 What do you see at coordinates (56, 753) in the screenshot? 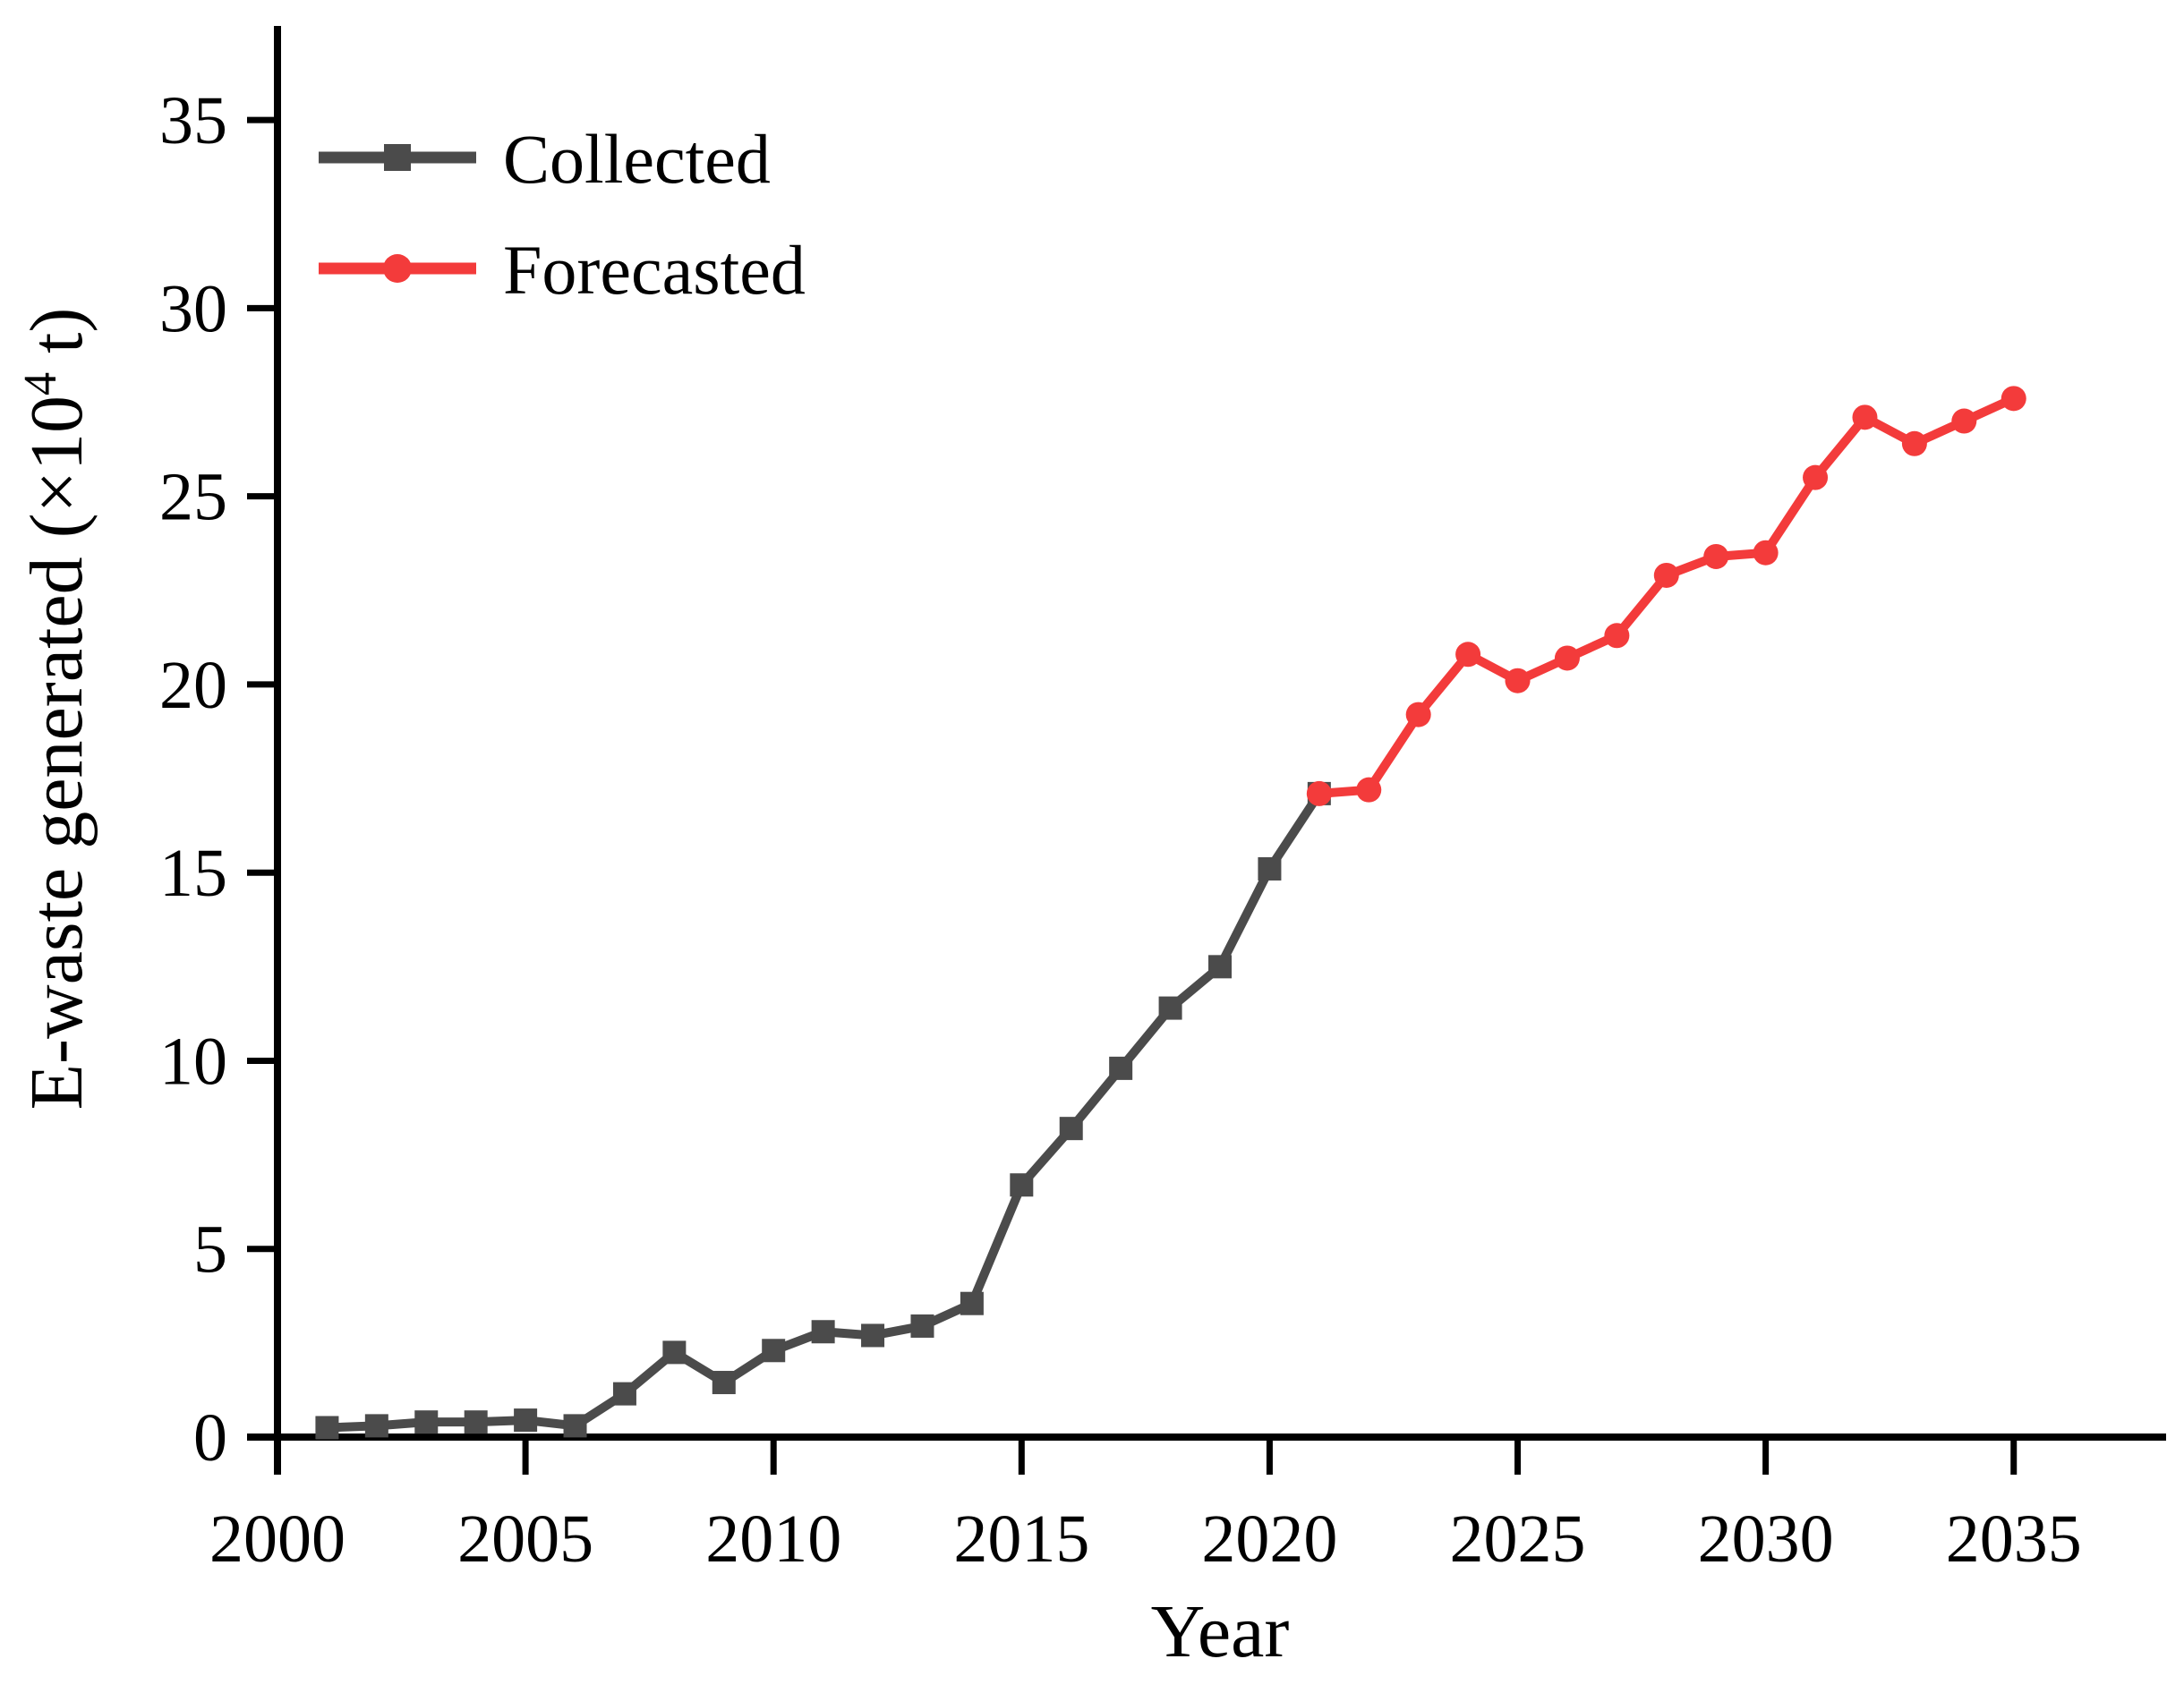
I see `y-axis-title-prefix: E-waste generated (×10` at bounding box center [56, 753].